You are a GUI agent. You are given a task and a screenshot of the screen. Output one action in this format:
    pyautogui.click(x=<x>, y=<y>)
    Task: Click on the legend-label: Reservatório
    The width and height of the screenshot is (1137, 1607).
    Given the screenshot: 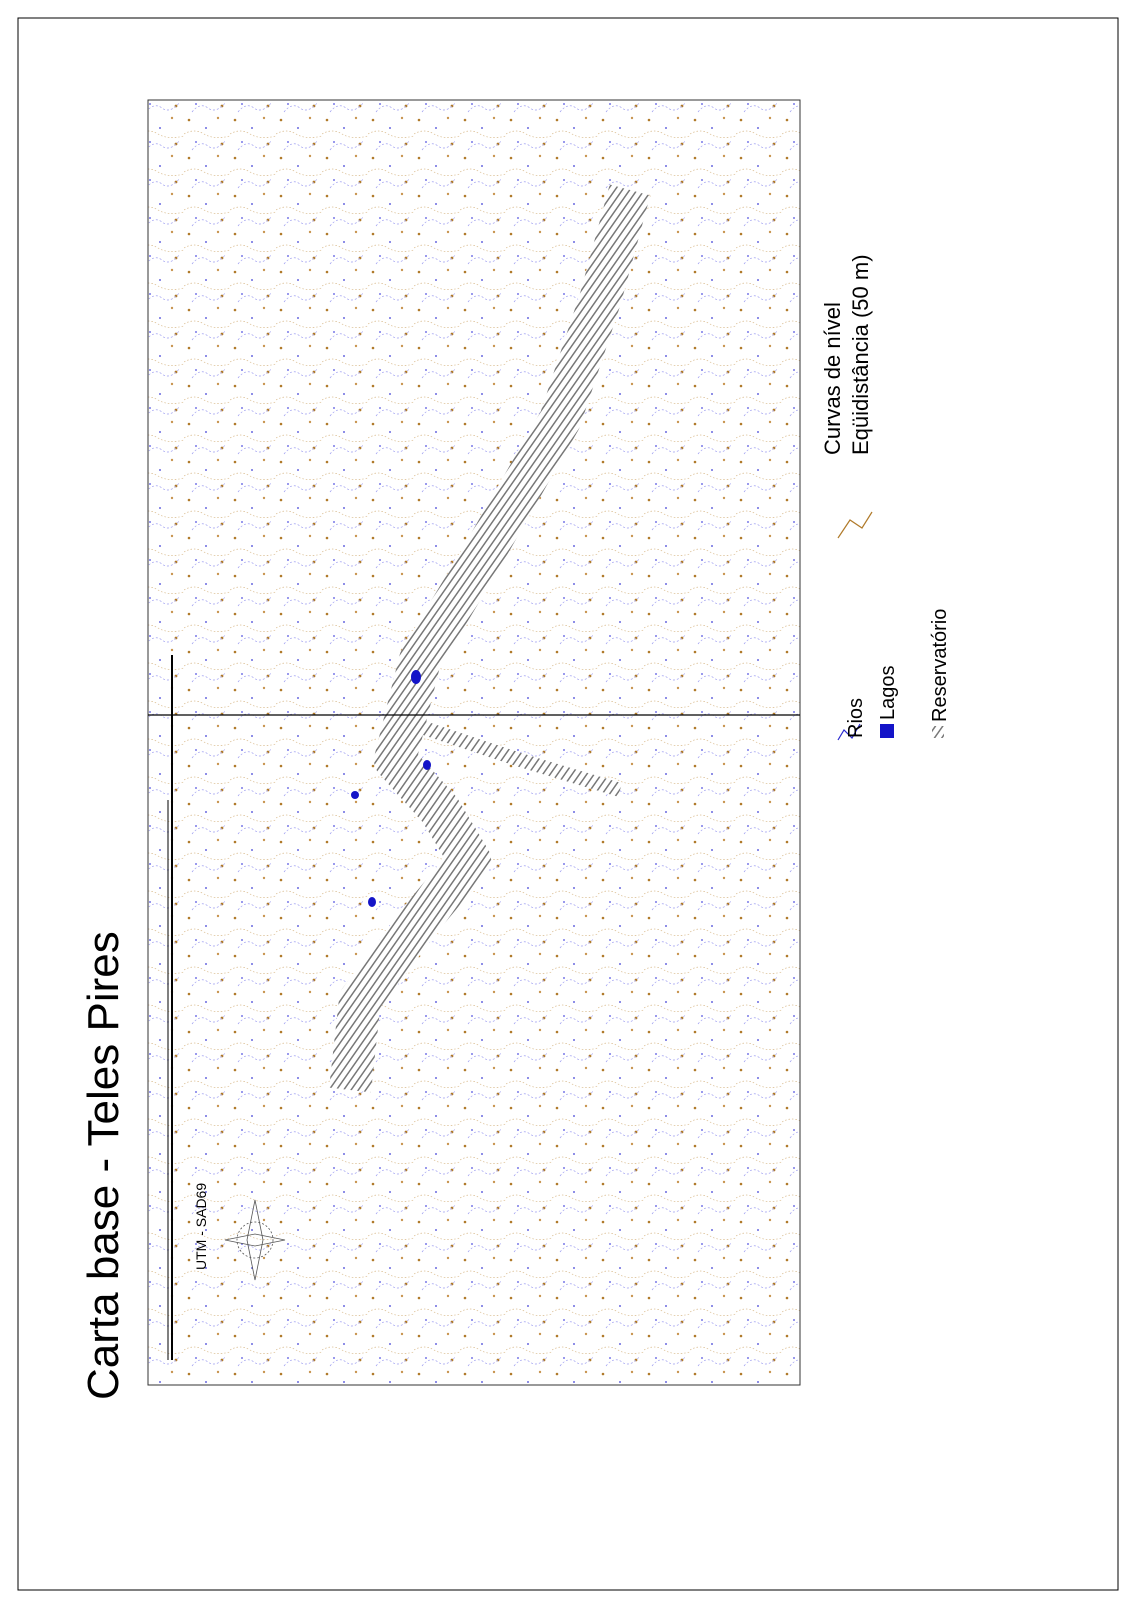 What is the action you would take?
    pyautogui.click(x=940, y=665)
    